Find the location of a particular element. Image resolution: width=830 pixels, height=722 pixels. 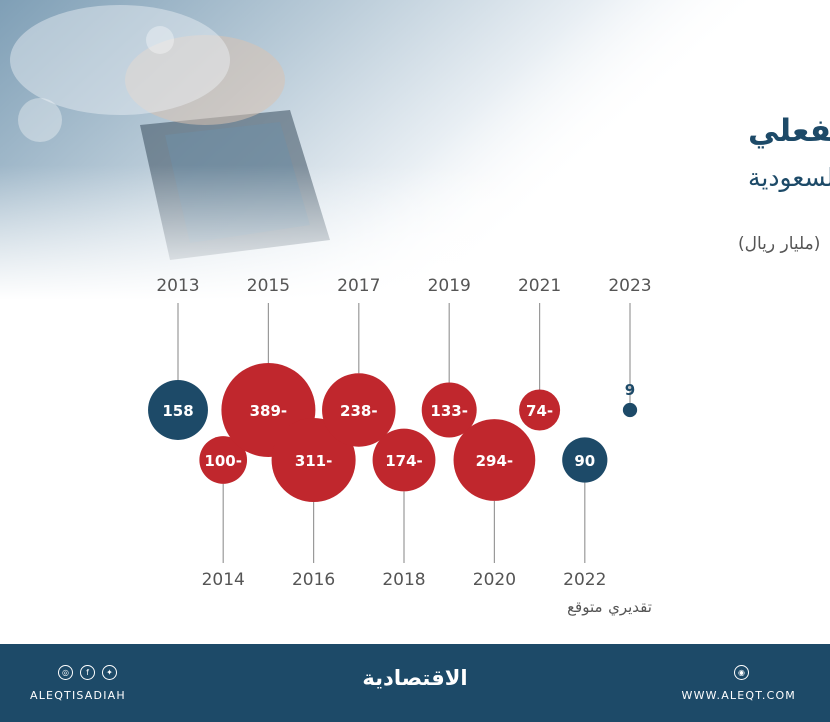

bubble-2014 is located at coordinates (223, 460).